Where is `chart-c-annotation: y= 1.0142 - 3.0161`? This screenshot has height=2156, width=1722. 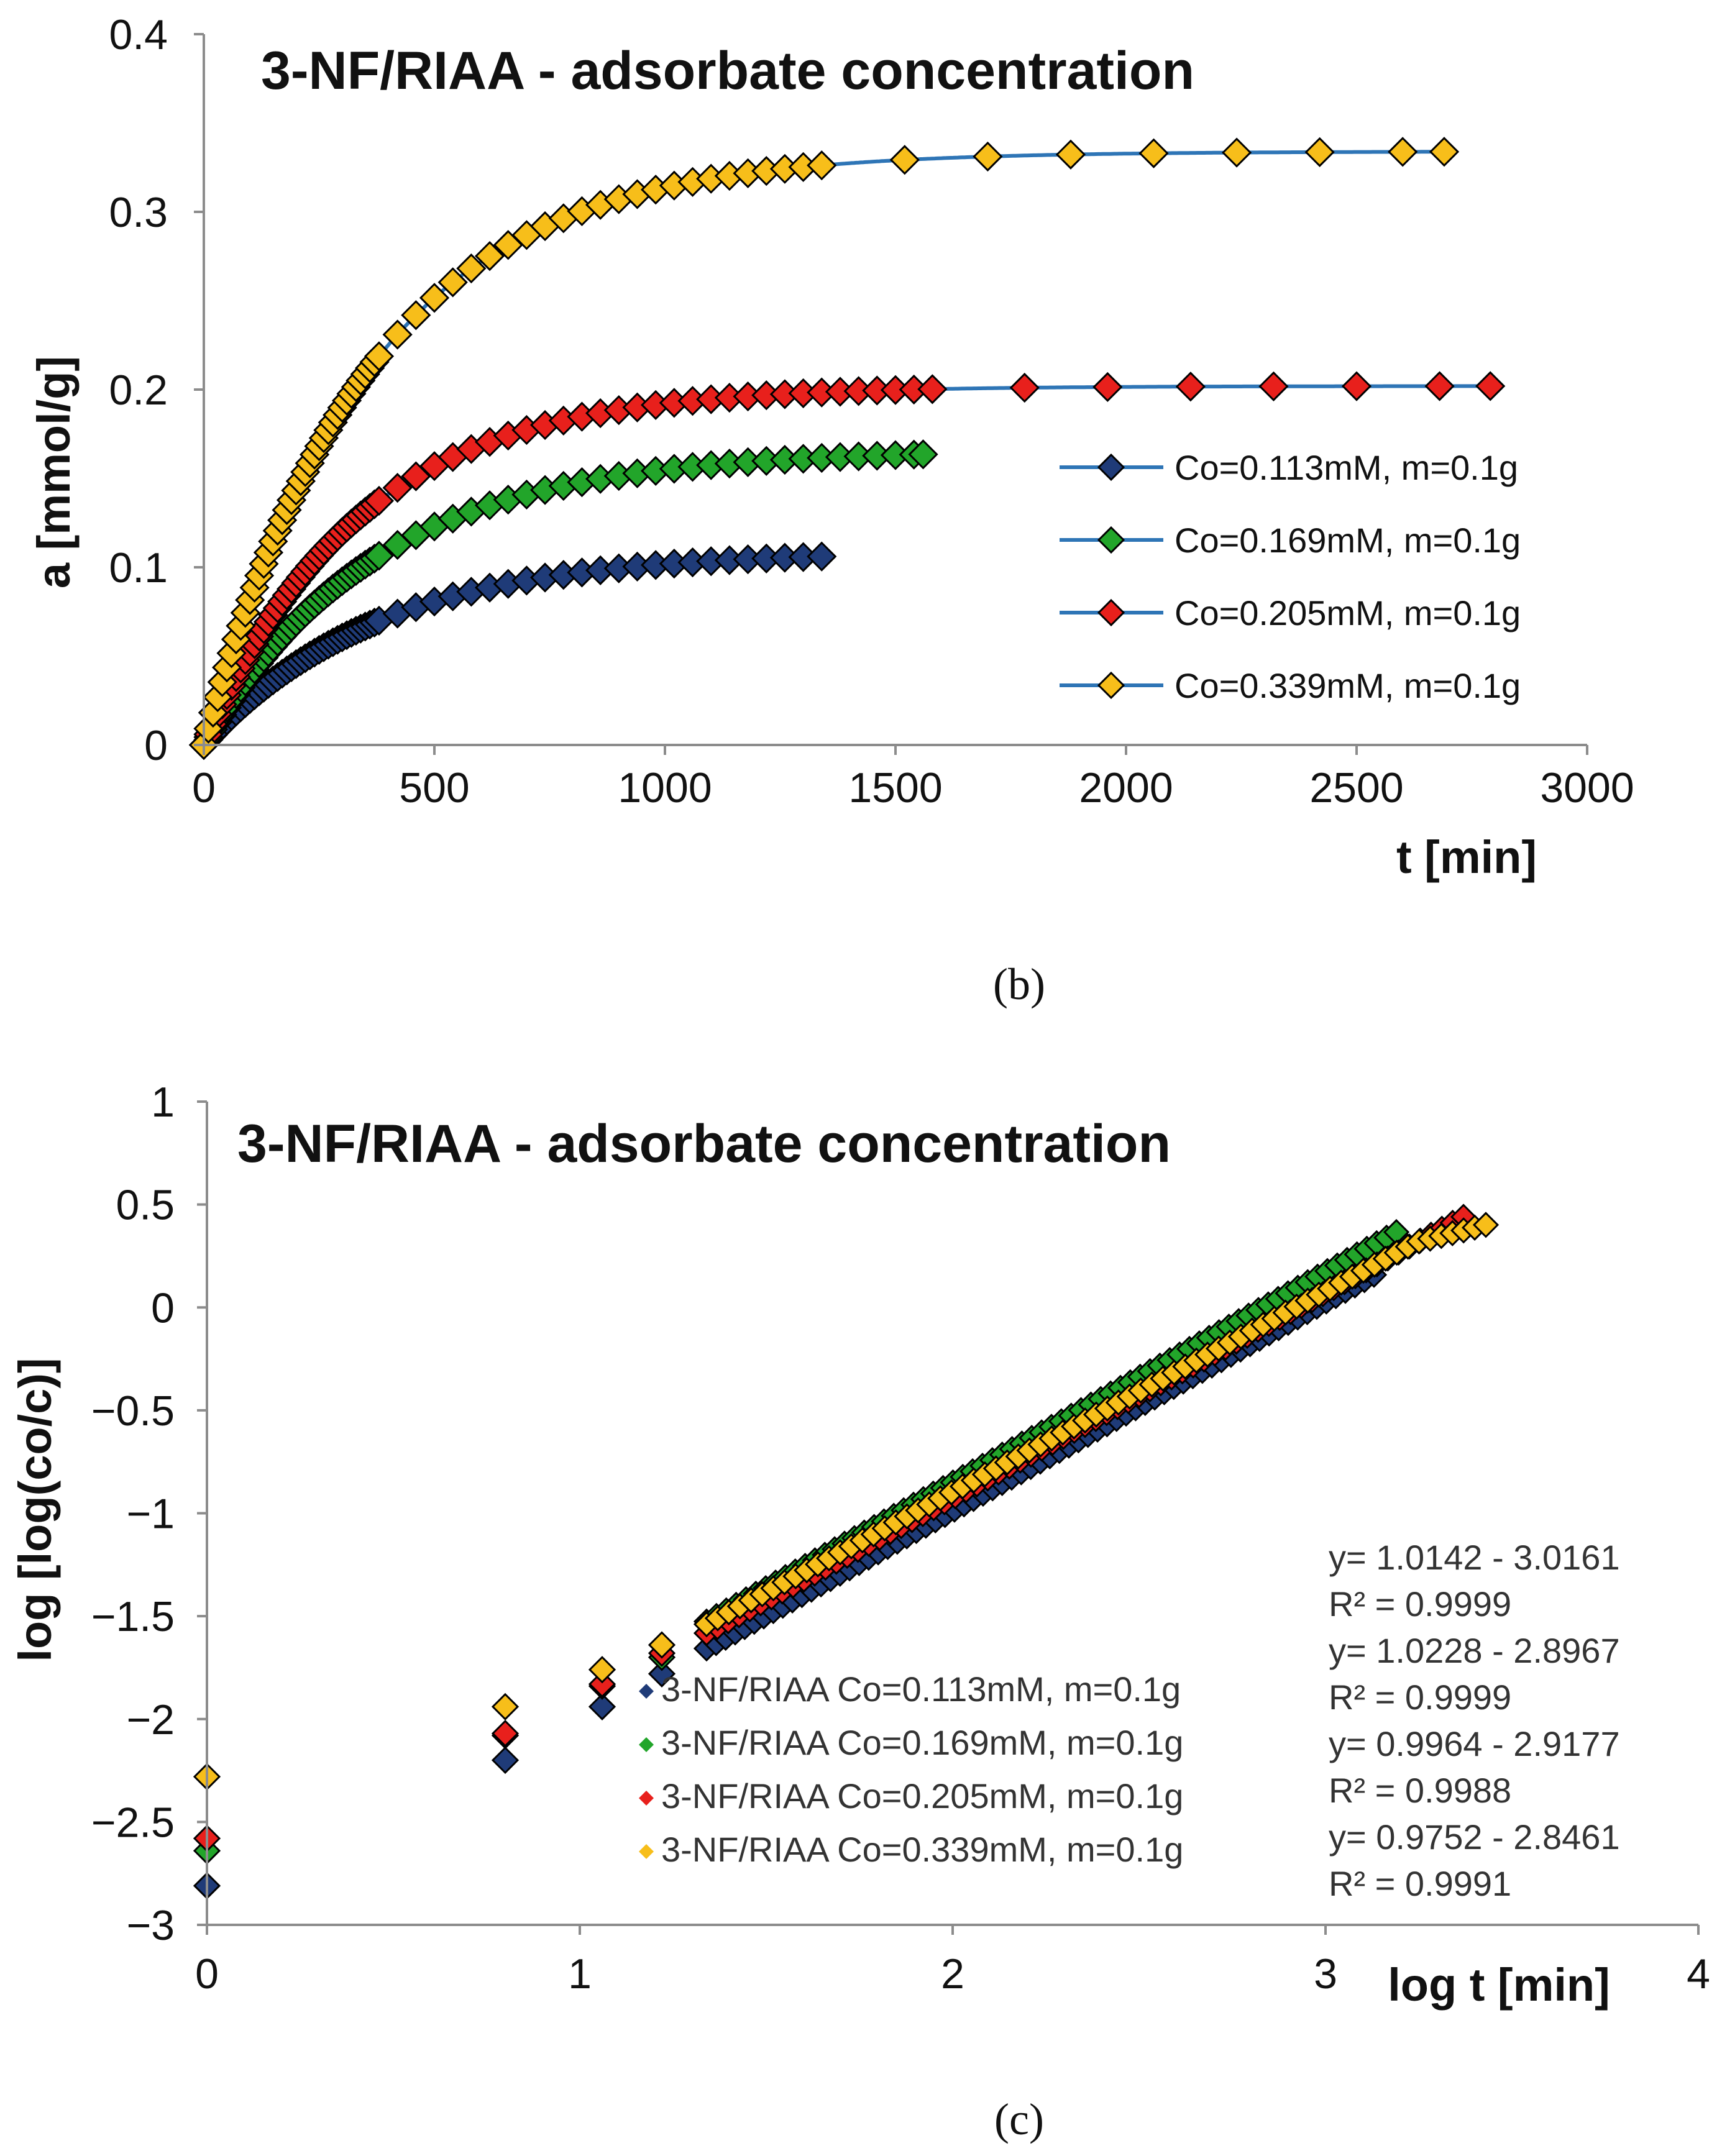 chart-c-annotation: y= 1.0142 - 3.0161 is located at coordinates (1475, 1557).